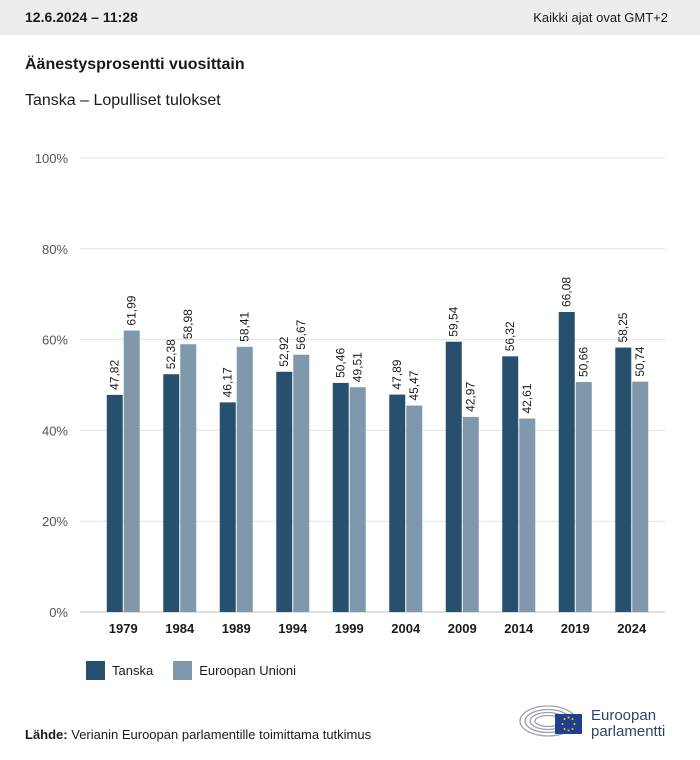  I want to click on data-label: 58,25, so click(623, 327).